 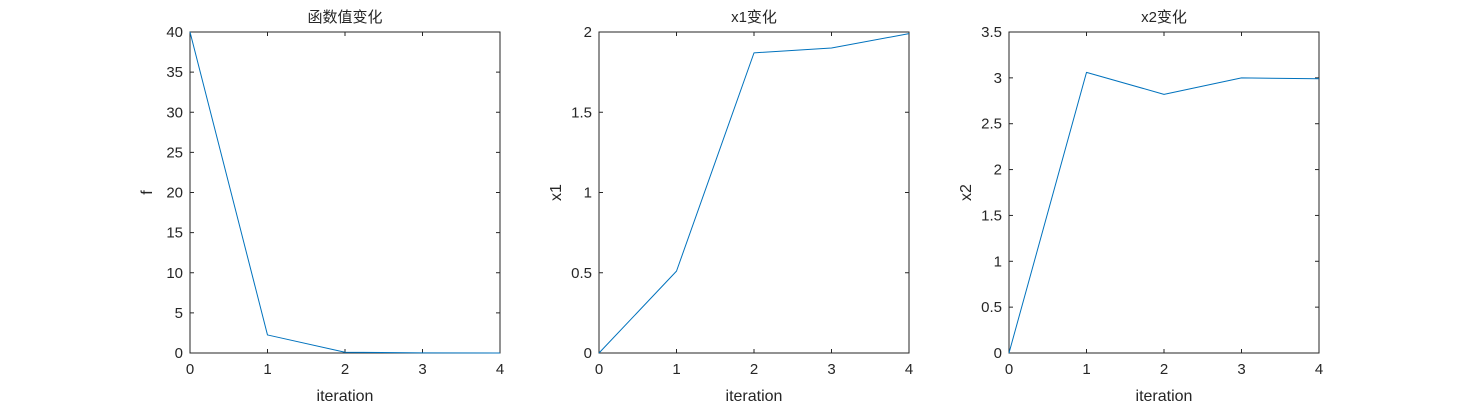 I want to click on y-tick-label: 3, so click(x=998, y=78).